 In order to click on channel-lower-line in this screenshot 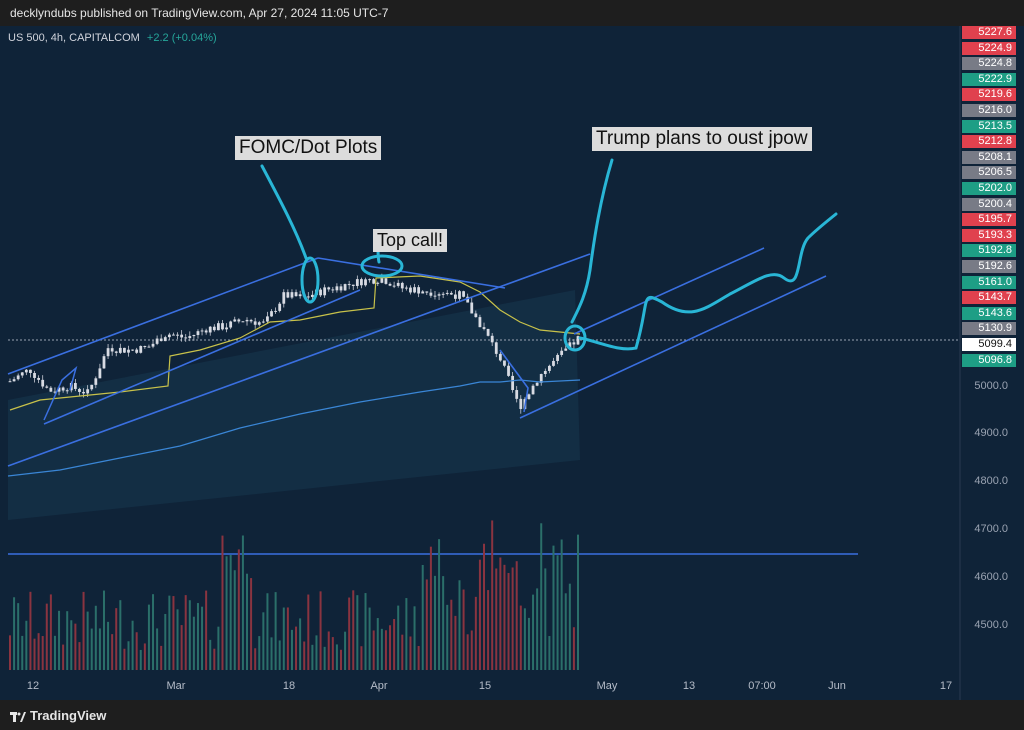, I will do `click(202, 357)`.